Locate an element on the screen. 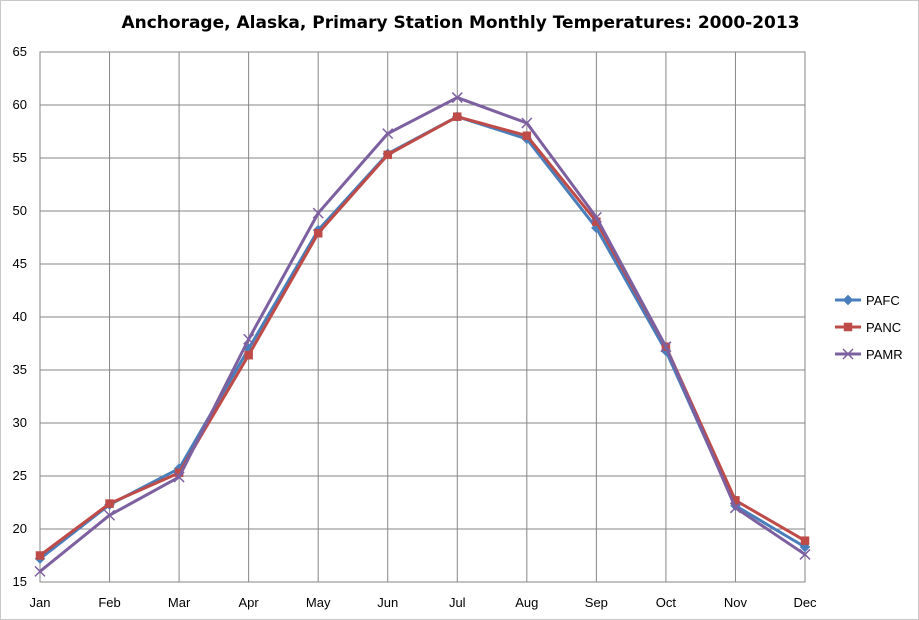  y-tick-label: 60 is located at coordinates (20, 104).